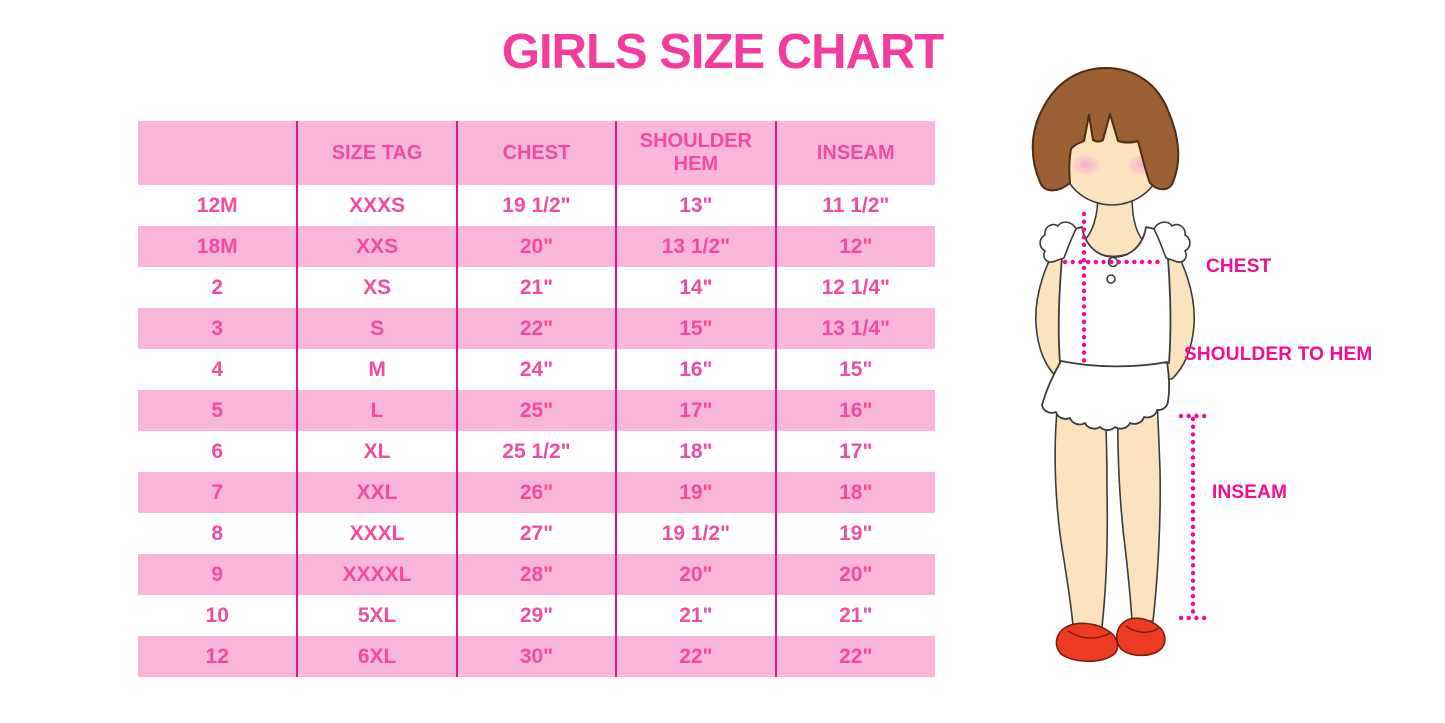  I want to click on table-cell: S, so click(376, 328).